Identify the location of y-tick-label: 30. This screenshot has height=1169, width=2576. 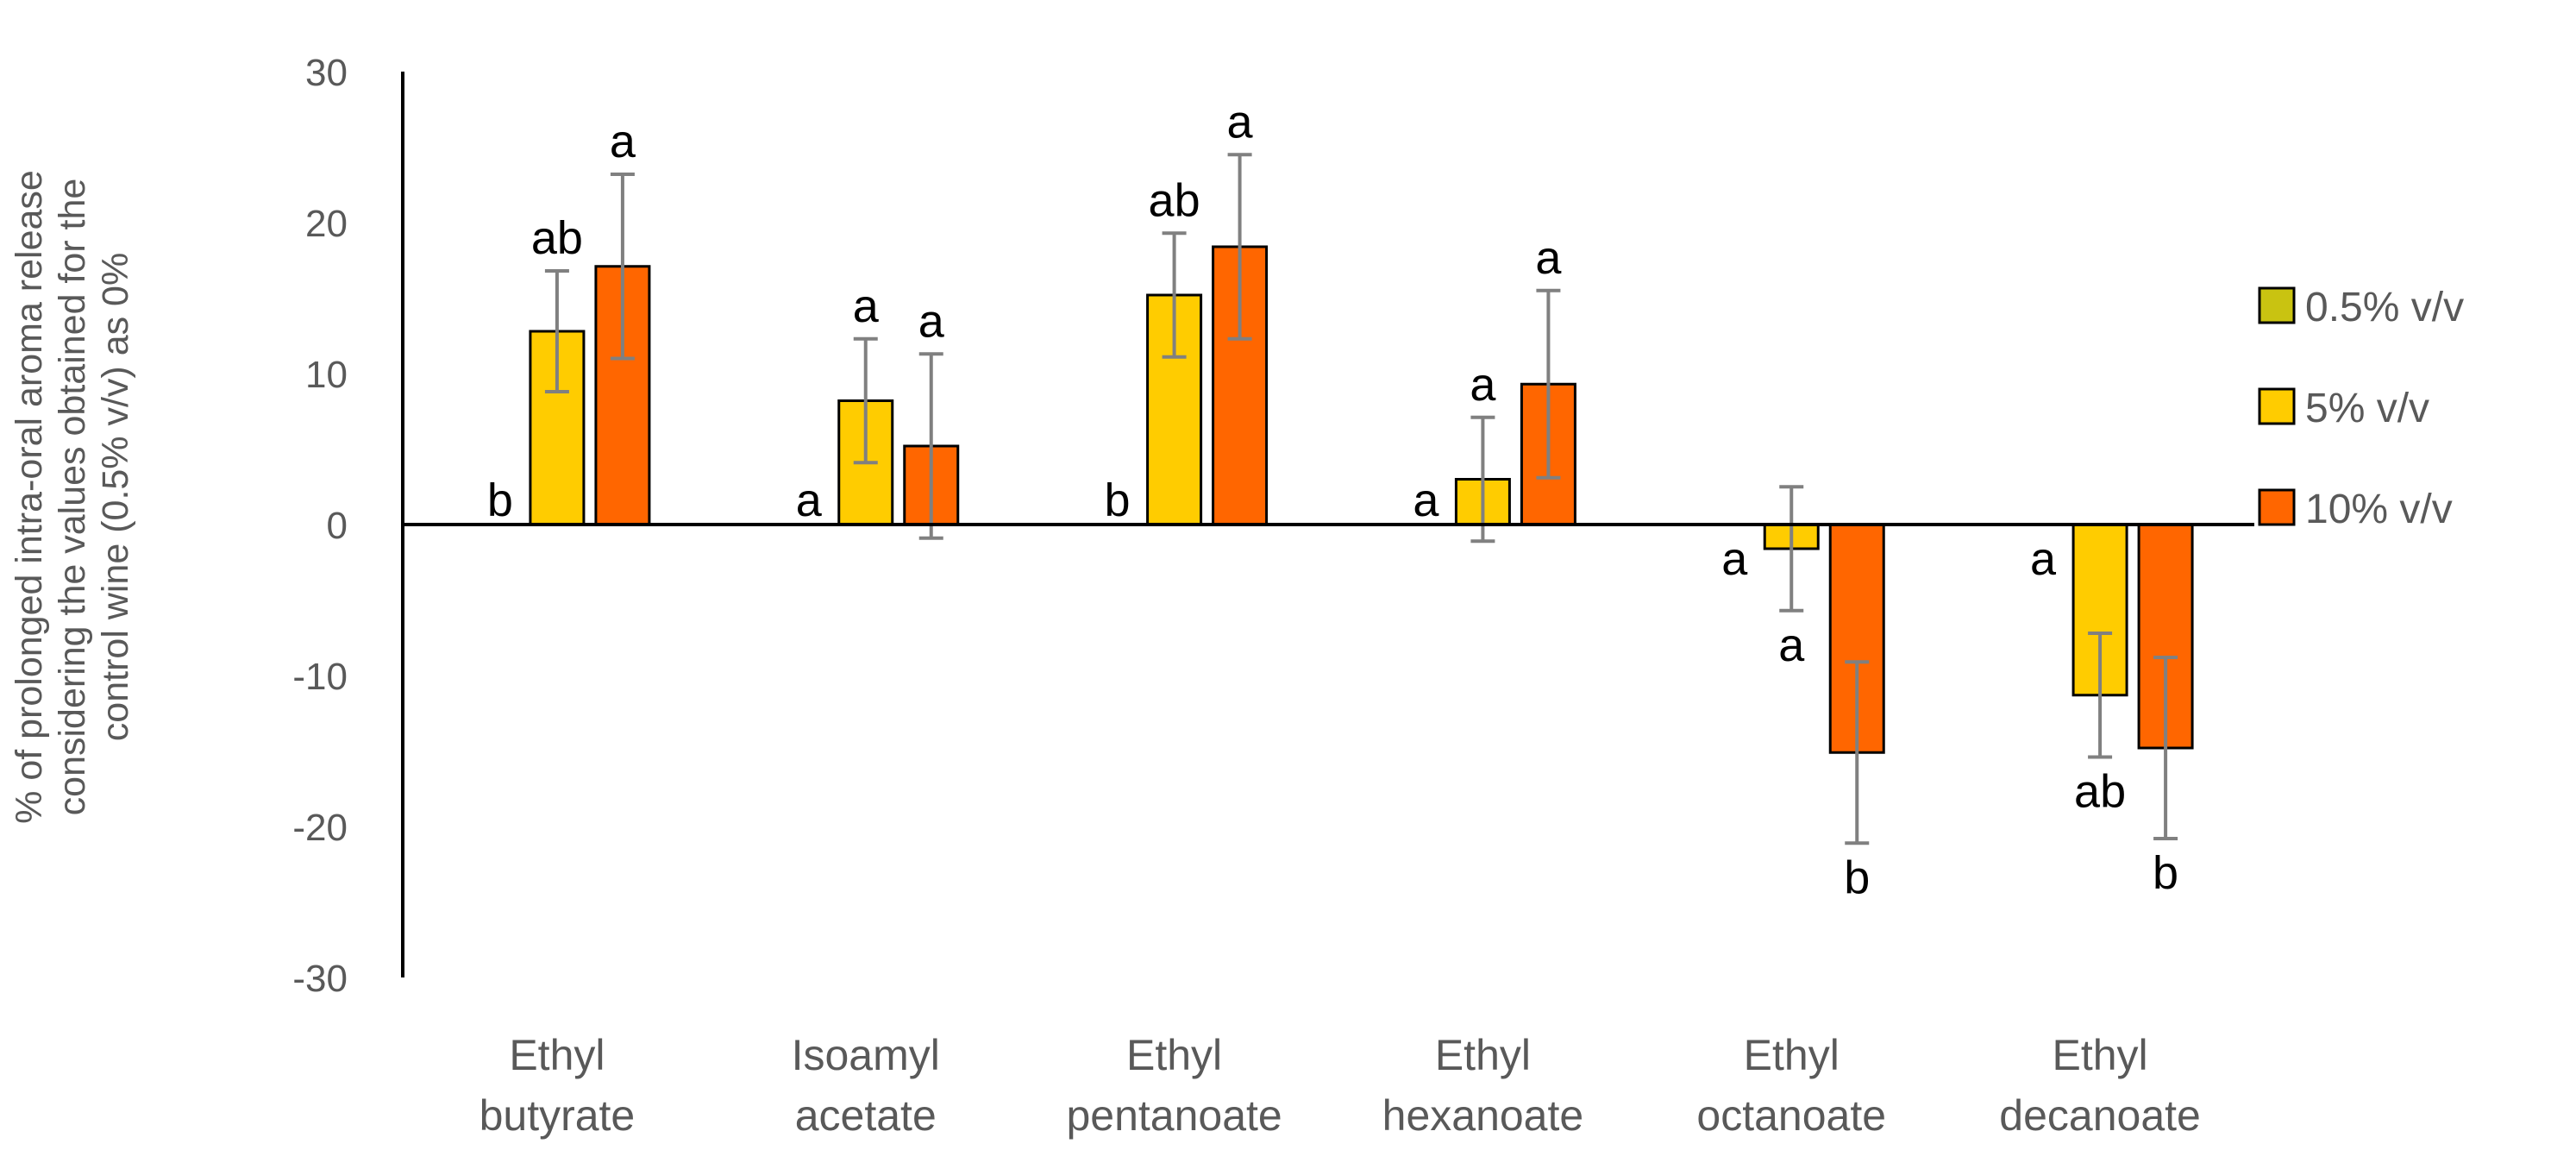
(326, 73).